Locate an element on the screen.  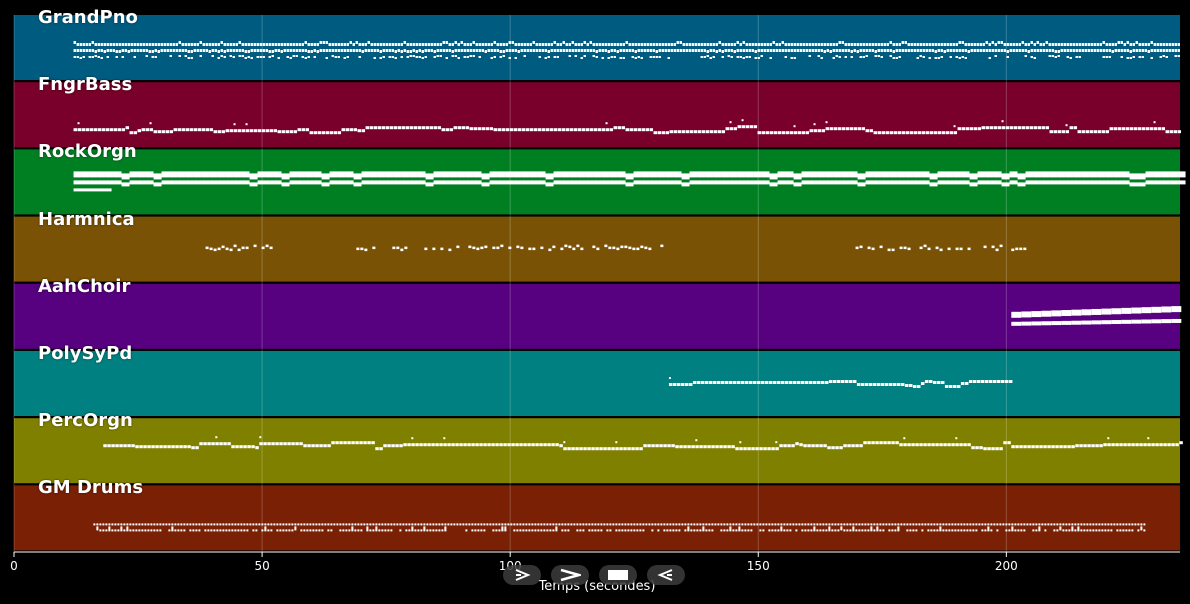
track-band is located at coordinates (597, 115).